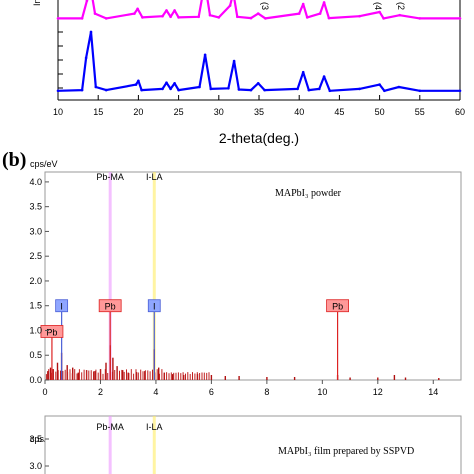 This screenshot has width=474, height=474. Describe the element at coordinates (37, 3) in the screenshot. I see `xrd-y-axis-label: In` at that location.